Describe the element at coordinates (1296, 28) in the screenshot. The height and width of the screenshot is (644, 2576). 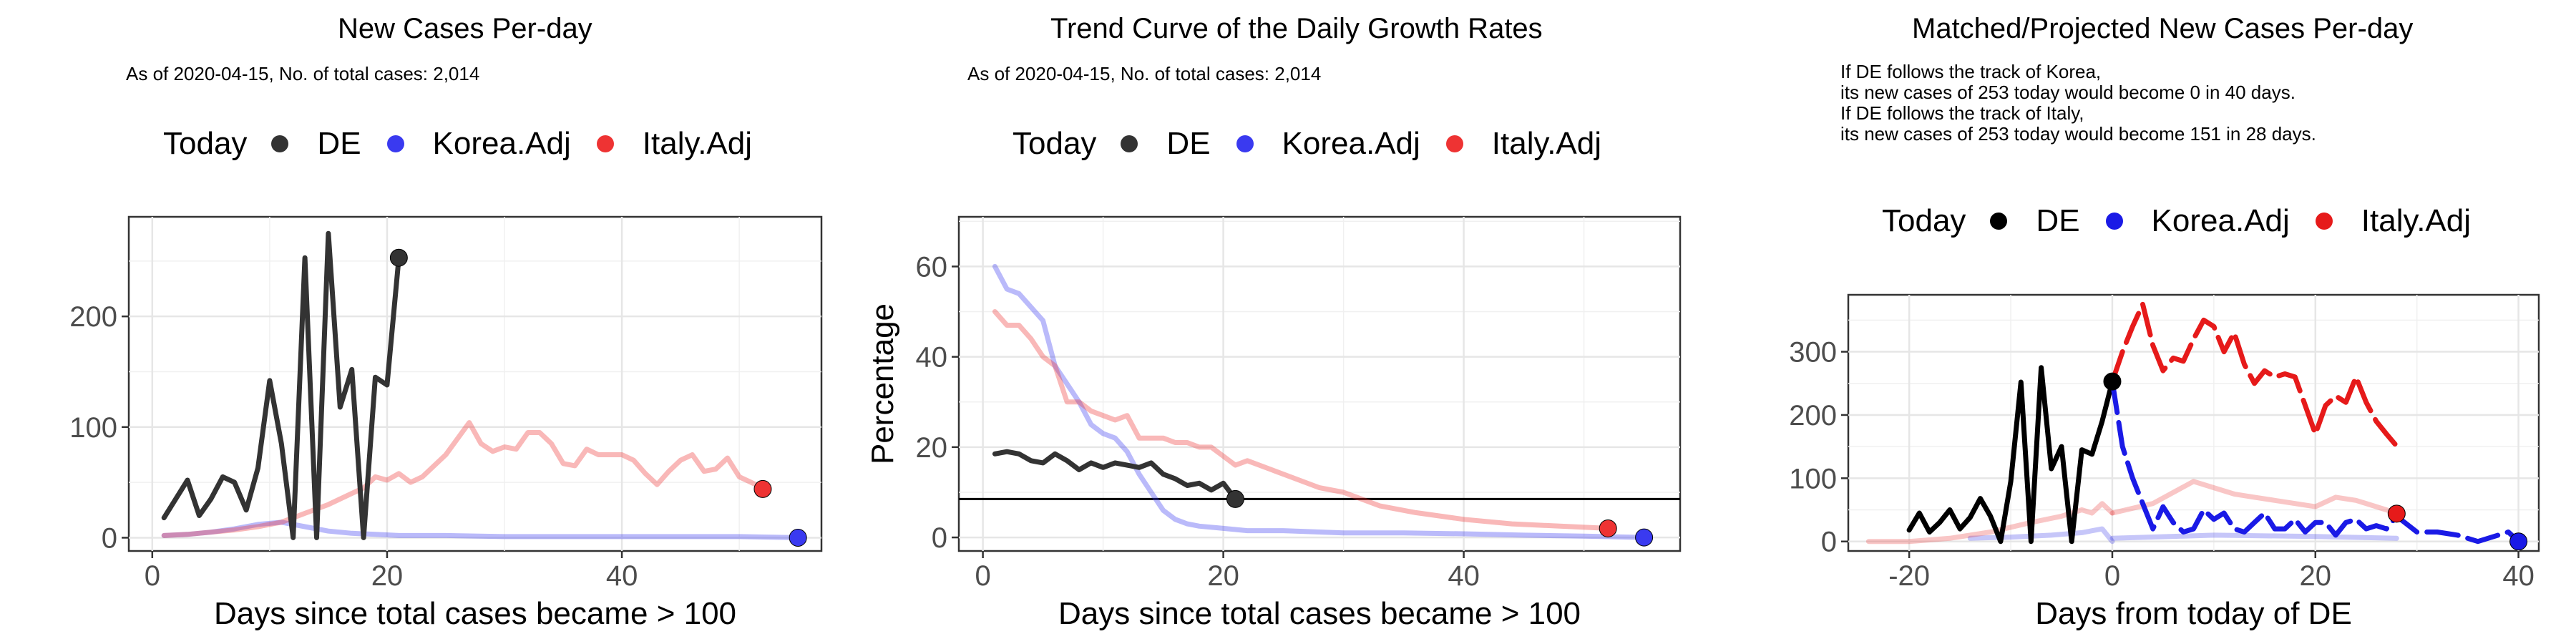
I see `chart-title: Trend Curve of the Daily Growth Rates` at that location.